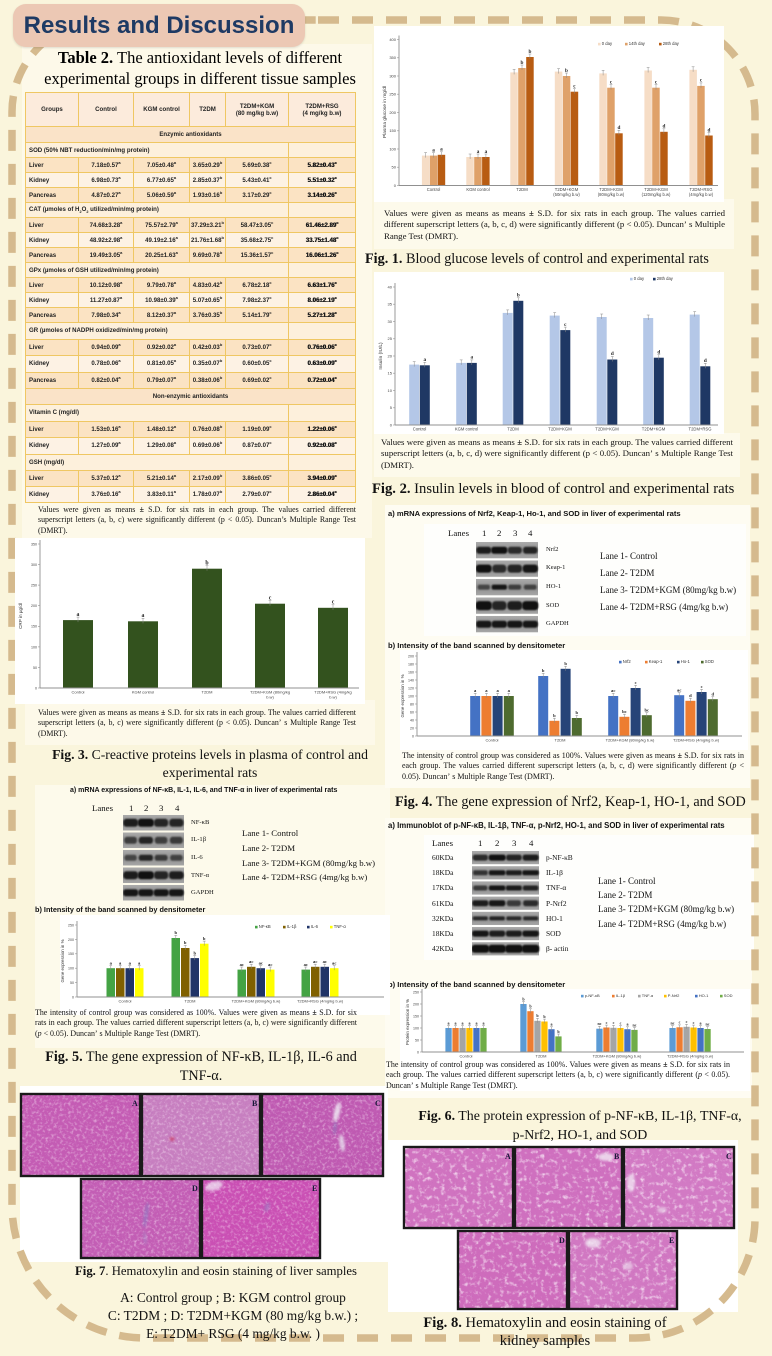  What do you see at coordinates (411, 688) in the screenshot?
I see `svg-text: 120` at bounding box center [411, 688].